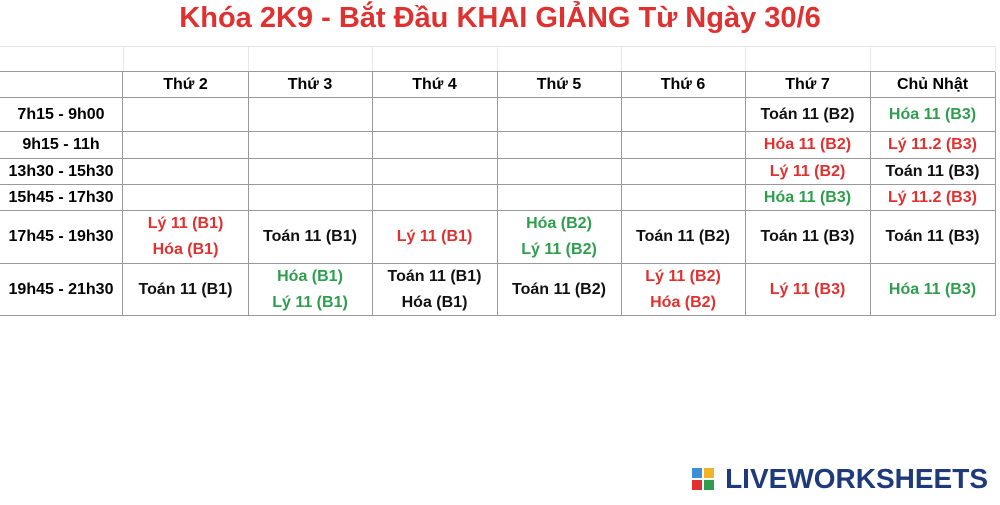  I want to click on day-header: Thứ 5, so click(559, 85).